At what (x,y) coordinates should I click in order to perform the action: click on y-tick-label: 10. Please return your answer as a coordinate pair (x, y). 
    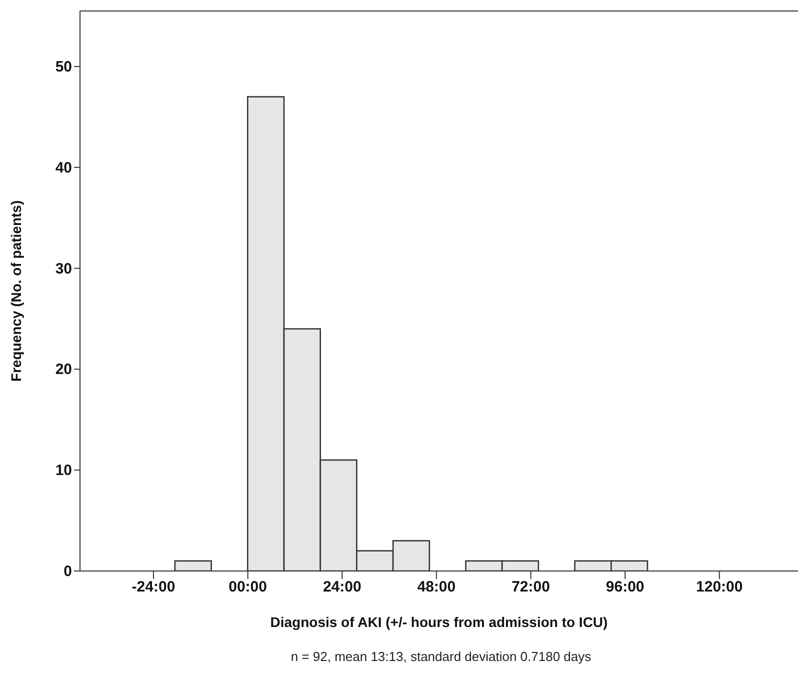
    Looking at the image, I should click on (63, 471).